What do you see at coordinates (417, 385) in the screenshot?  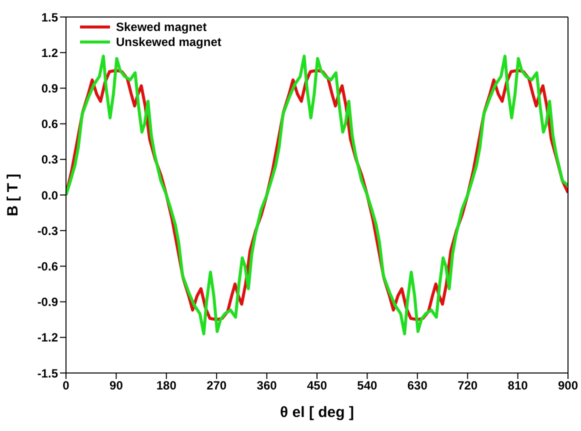 I see `x-tick-label: 630` at bounding box center [417, 385].